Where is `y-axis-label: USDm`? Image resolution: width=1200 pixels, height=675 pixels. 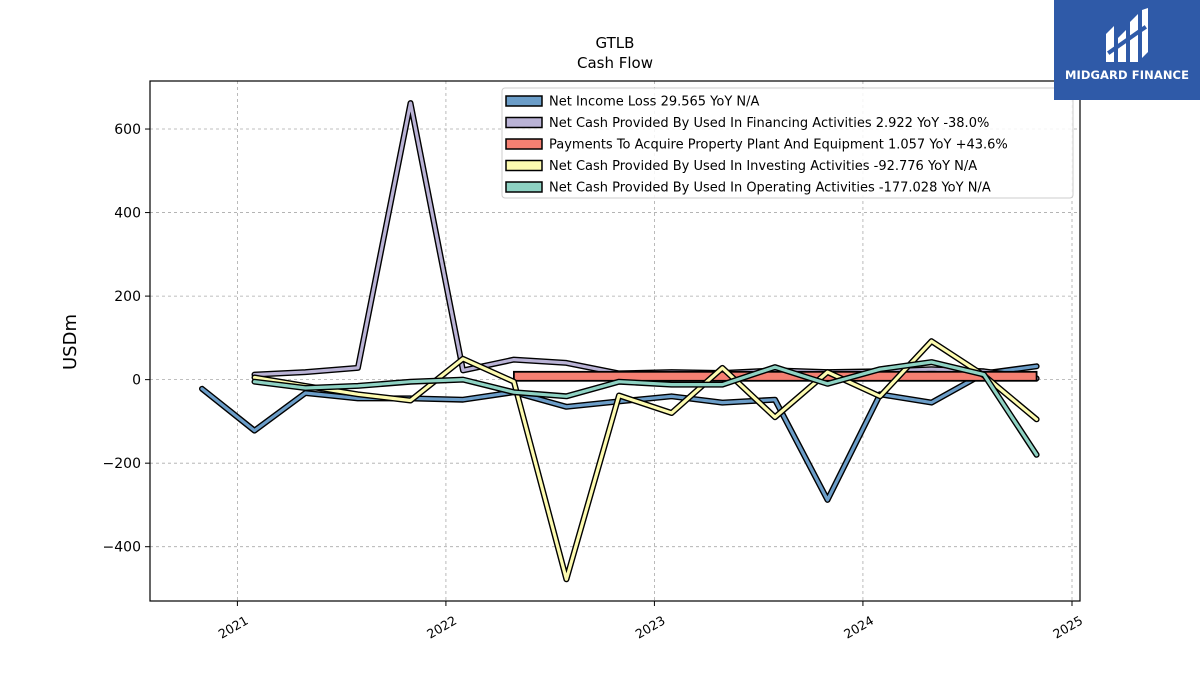
y-axis-label: USDm is located at coordinates (70, 342).